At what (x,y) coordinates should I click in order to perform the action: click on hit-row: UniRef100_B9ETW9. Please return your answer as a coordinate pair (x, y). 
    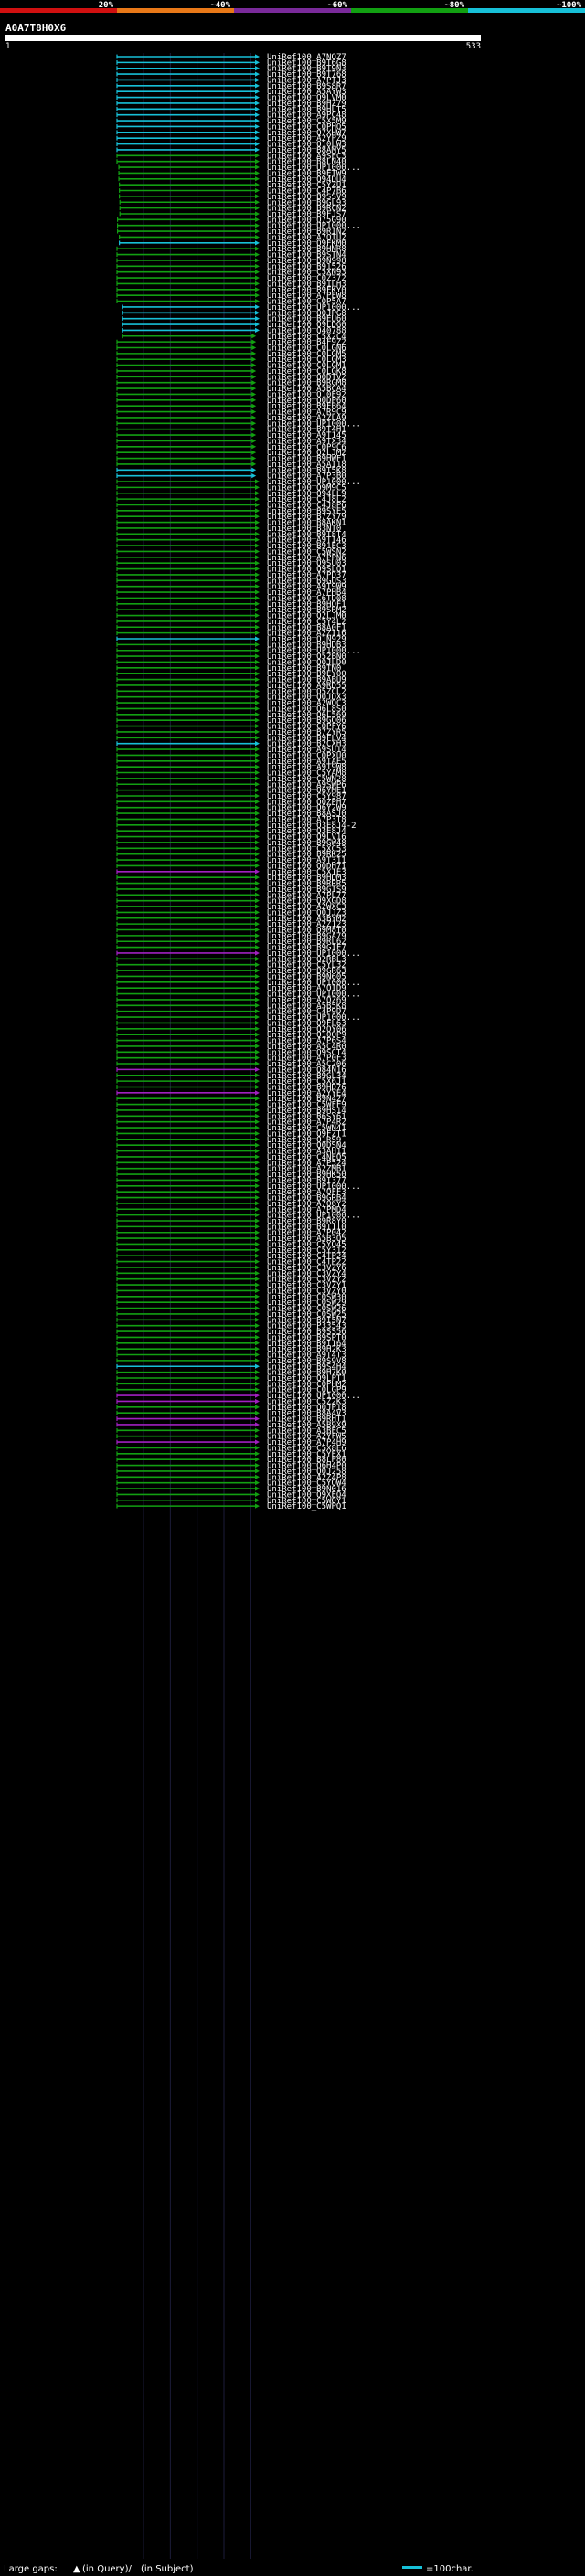
    Looking at the image, I should click on (232, 173).